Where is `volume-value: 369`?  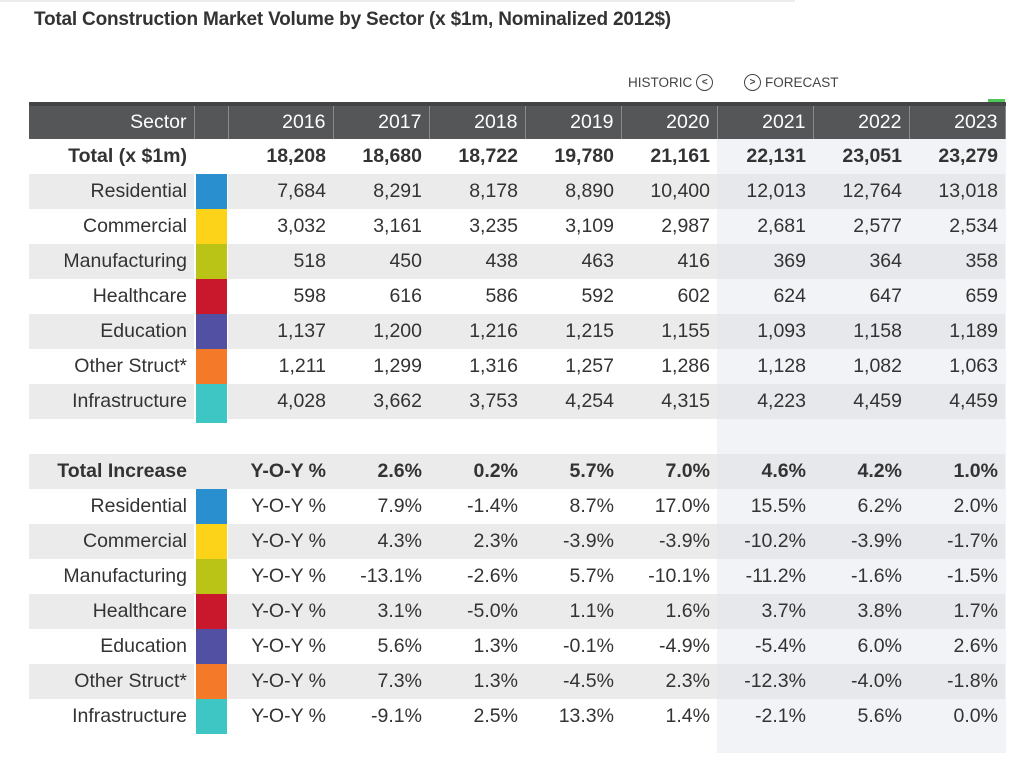
volume-value: 369 is located at coordinates (765, 261).